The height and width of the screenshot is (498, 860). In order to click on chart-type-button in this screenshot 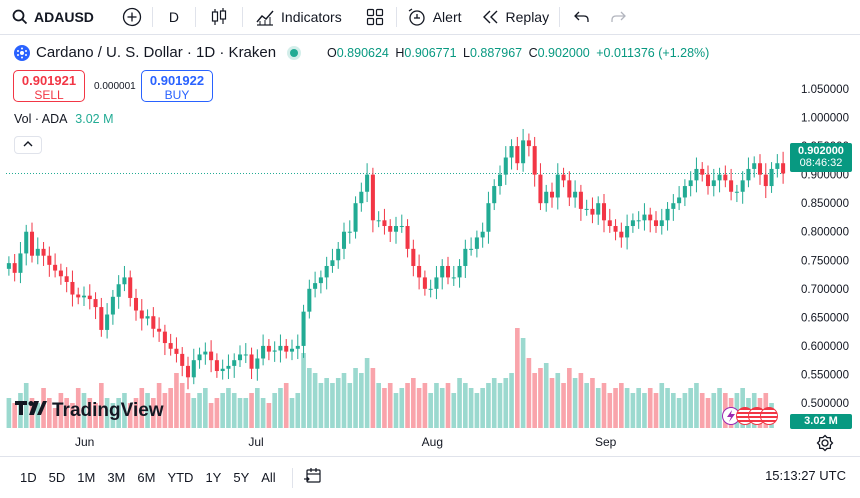, I will do `click(219, 17)`.